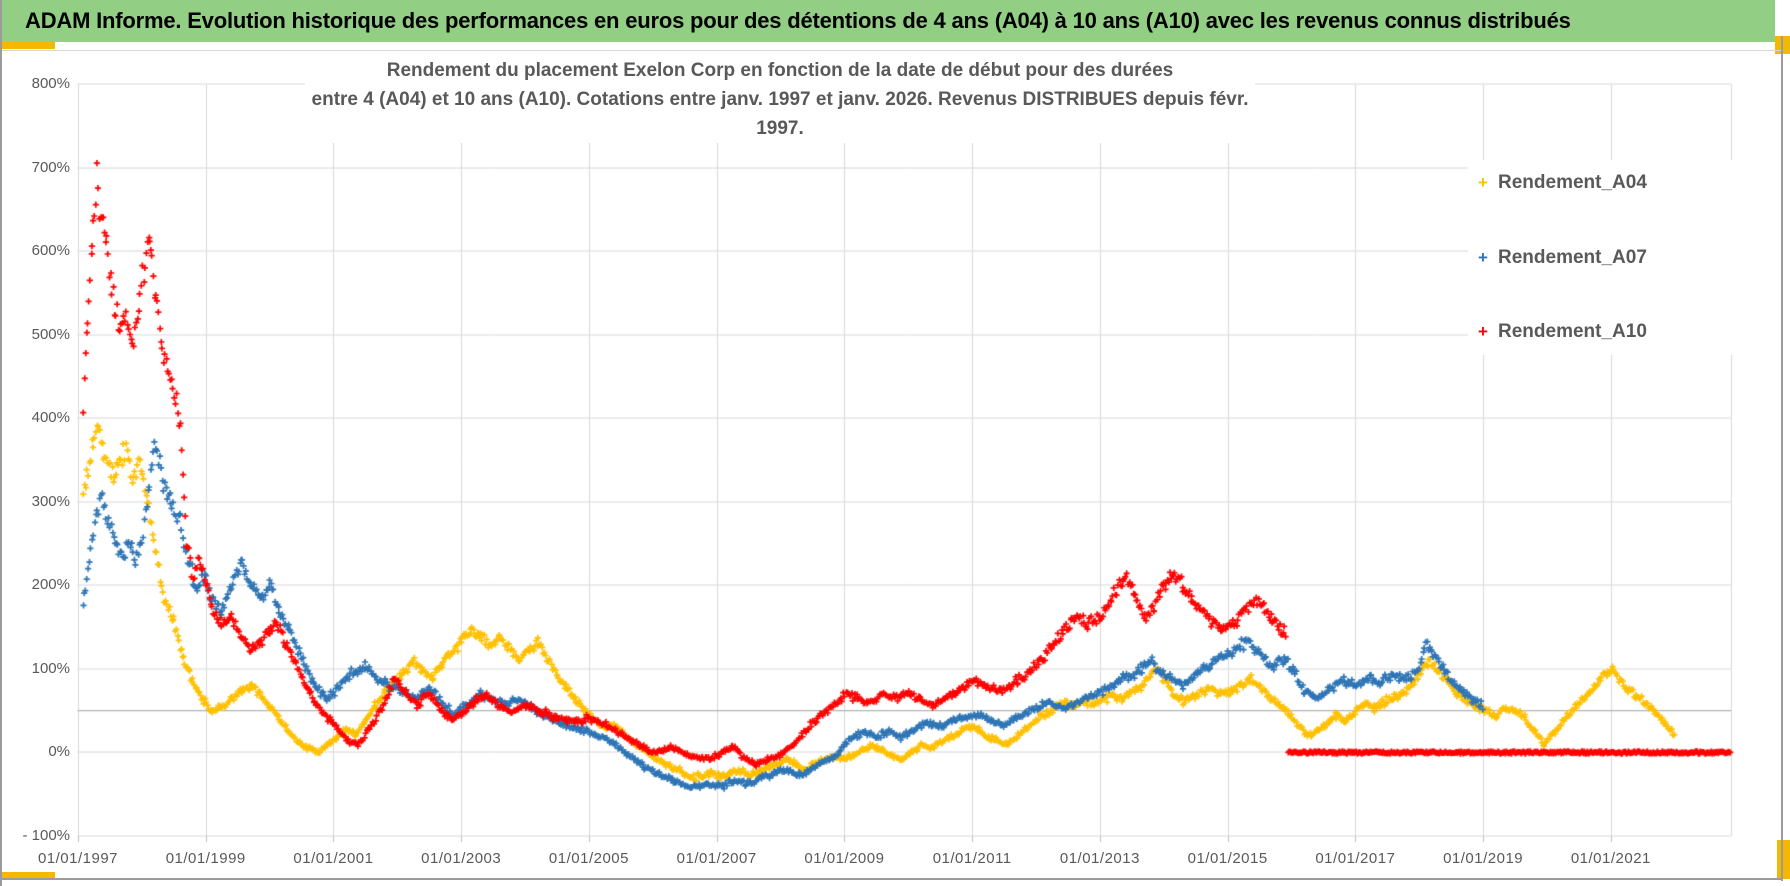 This screenshot has width=1790, height=886. Describe the element at coordinates (59, 752) in the screenshot. I see `y-axis-tick-label: 0%` at that location.